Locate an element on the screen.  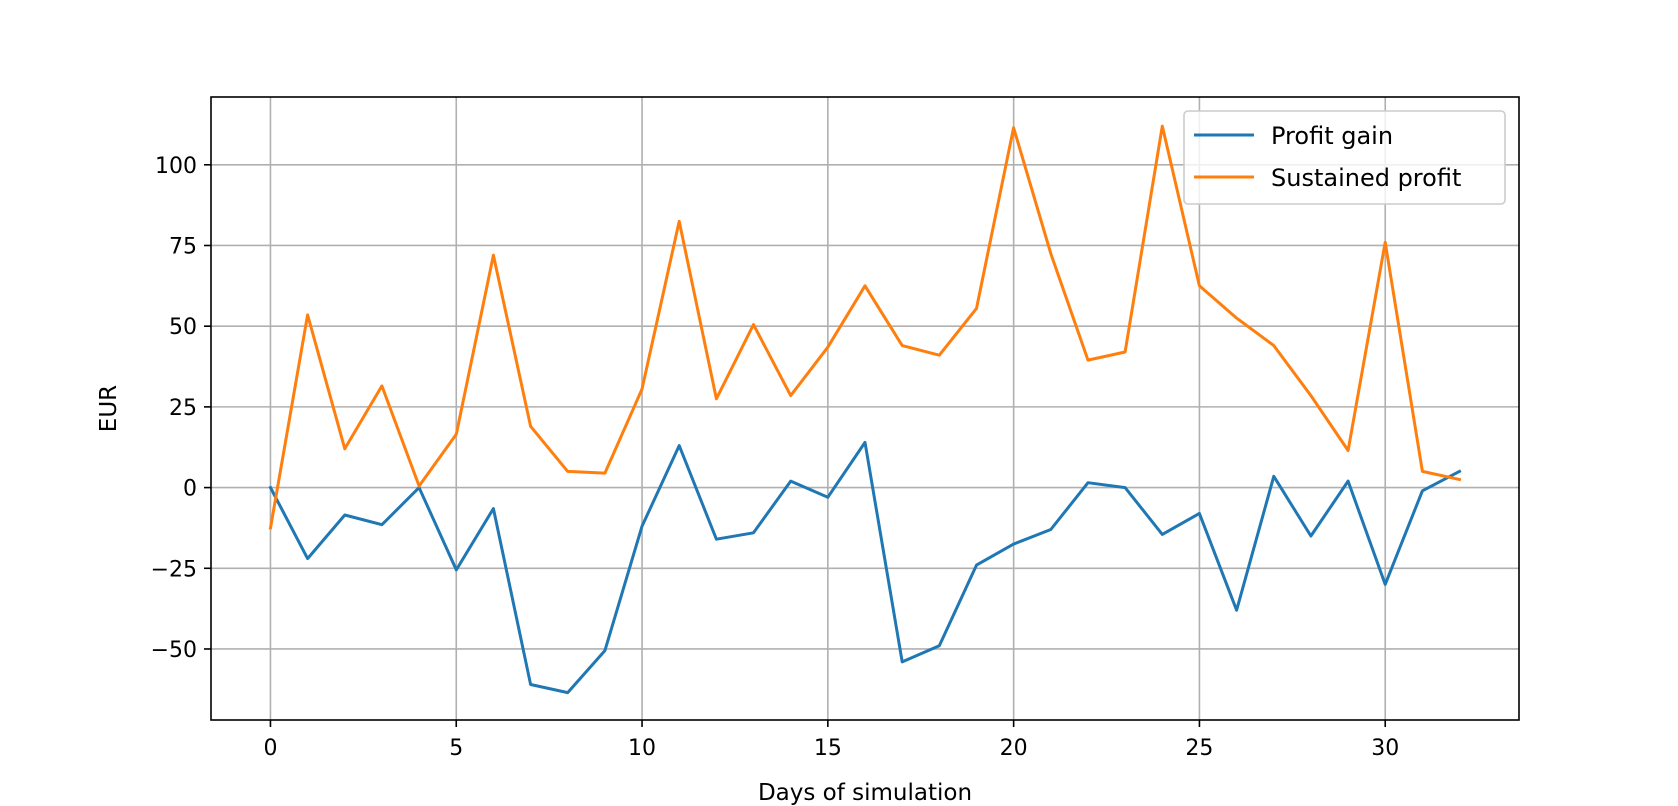
x-tick-label: 20 is located at coordinates (1014, 748).